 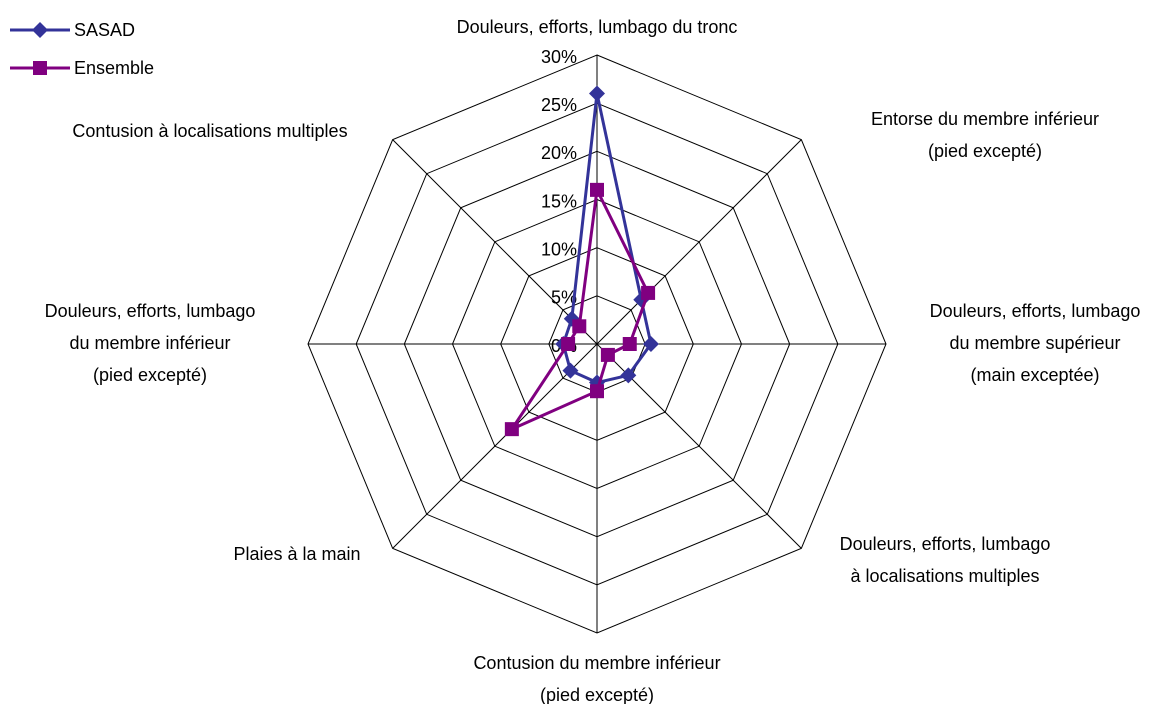 What do you see at coordinates (114, 68) in the screenshot?
I see `legend-label: Ensemble` at bounding box center [114, 68].